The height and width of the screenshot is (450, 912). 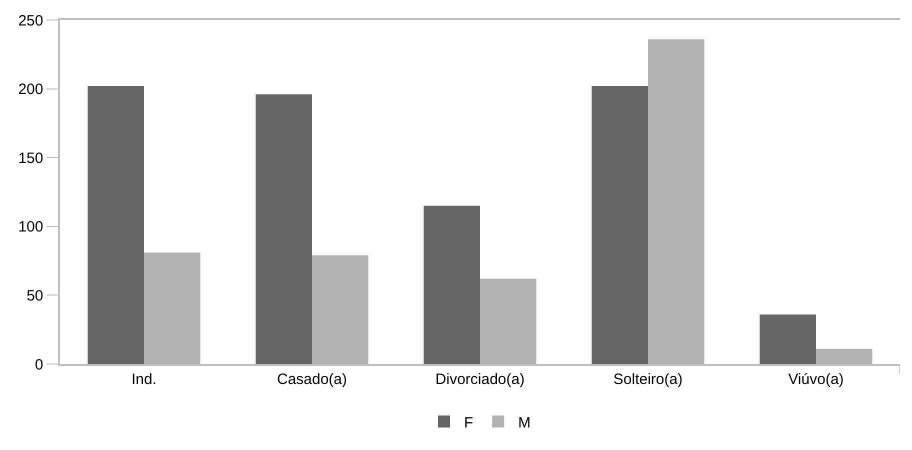 I want to click on y-tick-label: 150, so click(x=31, y=158).